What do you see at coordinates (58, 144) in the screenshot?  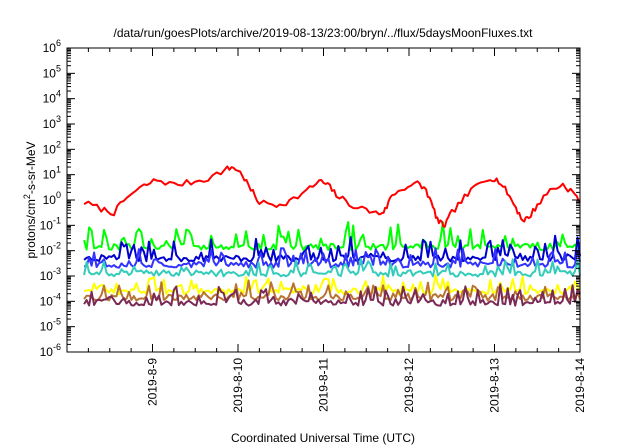 I see `y-tick-exp: 2` at bounding box center [58, 144].